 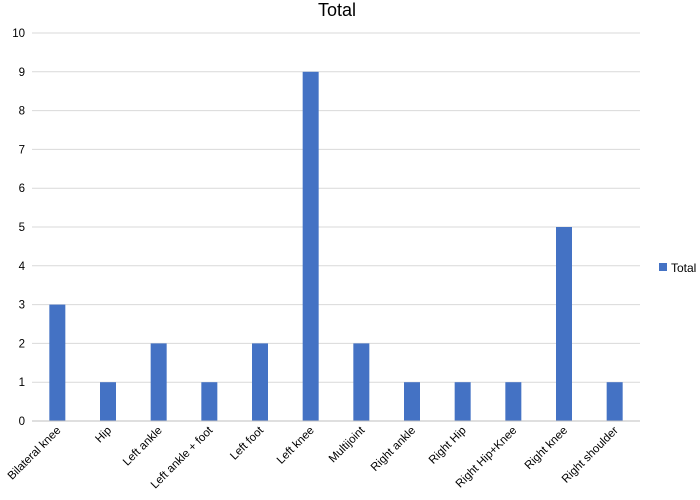 I want to click on legend-swatch, so click(x=663, y=267).